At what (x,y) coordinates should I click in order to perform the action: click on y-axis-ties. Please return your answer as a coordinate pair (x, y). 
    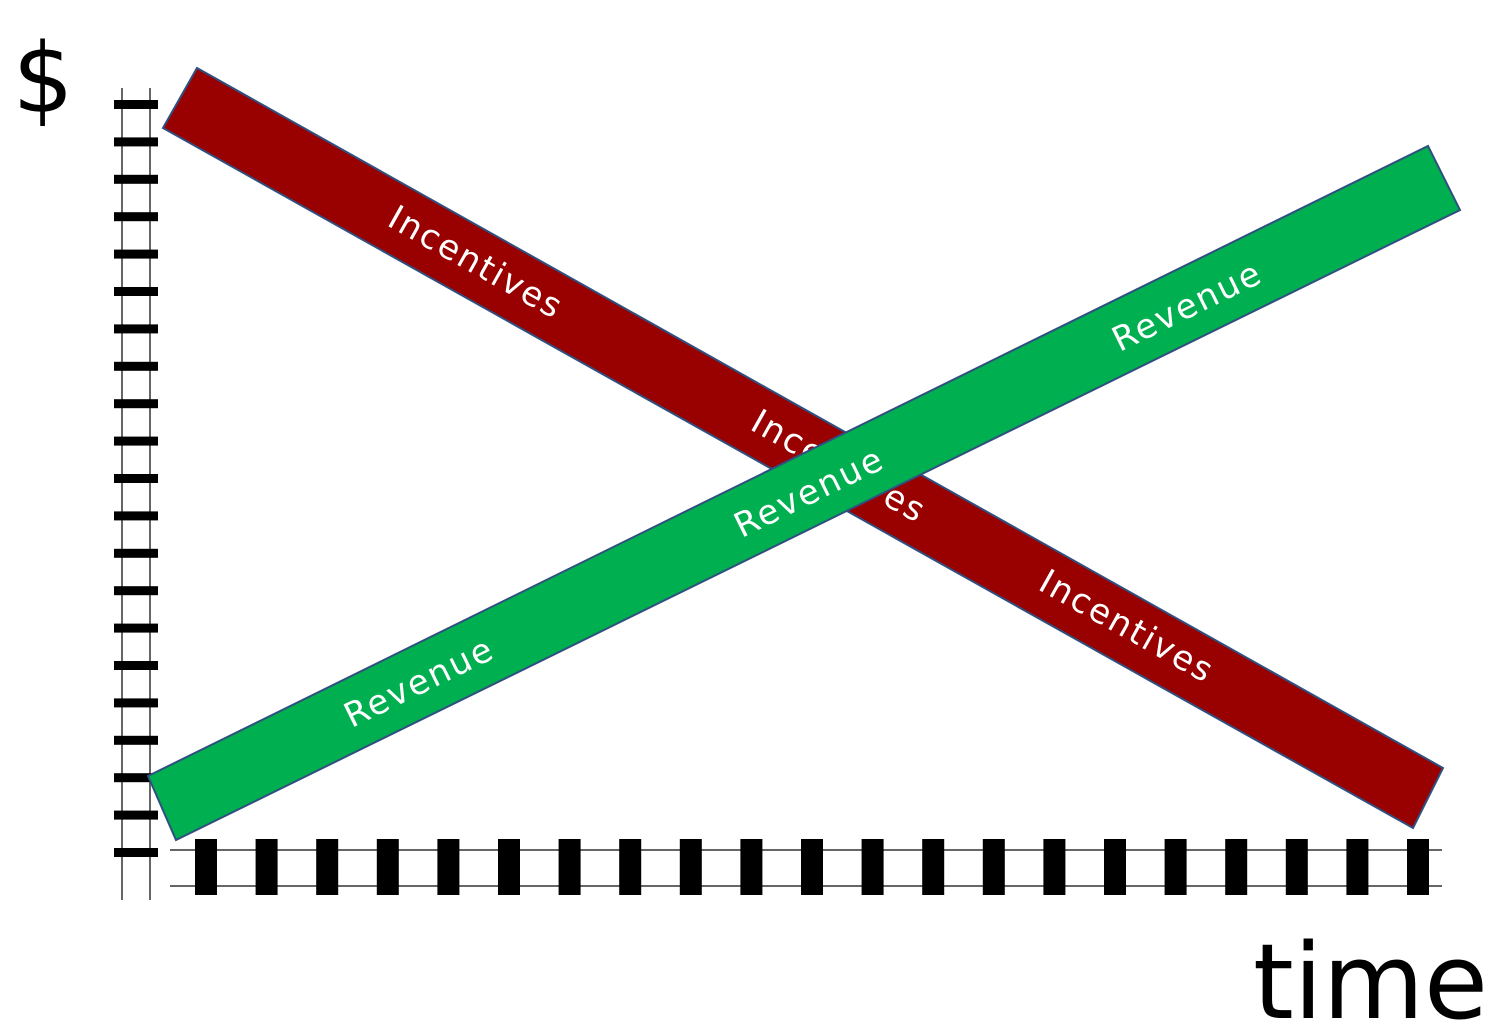
    Looking at the image, I should click on (136, 478).